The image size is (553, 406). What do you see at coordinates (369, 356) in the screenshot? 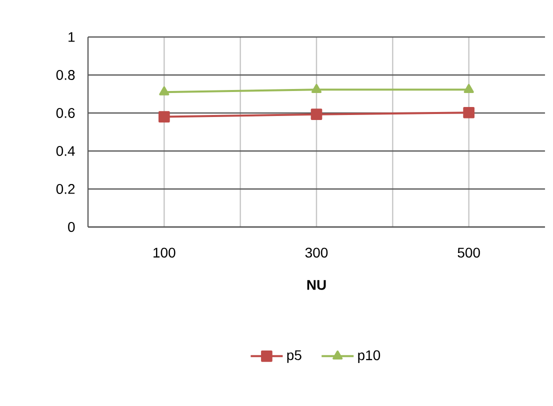
I see `legend-label: p10` at bounding box center [369, 356].